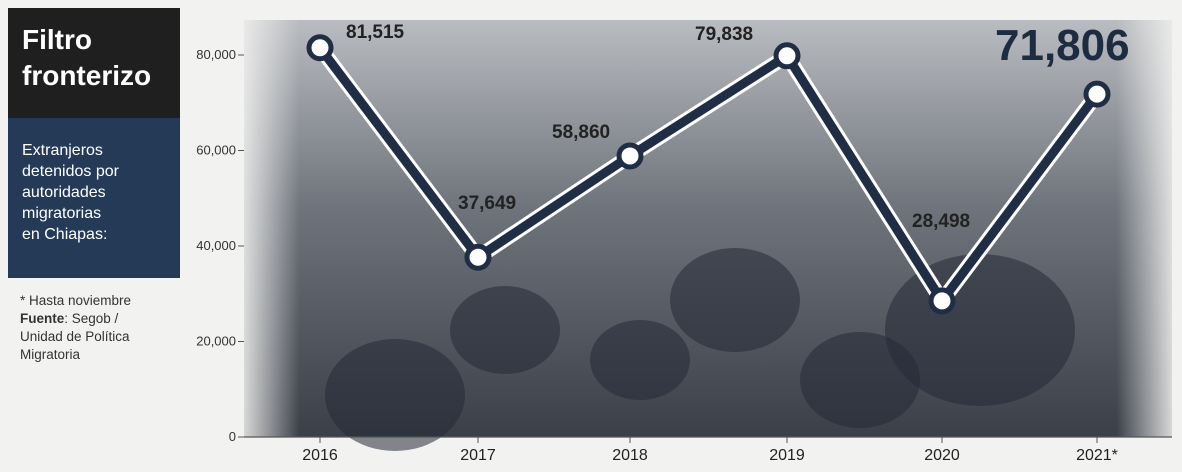 The image size is (1182, 472). I want to click on y-tick-label: 40,000, so click(216, 245).